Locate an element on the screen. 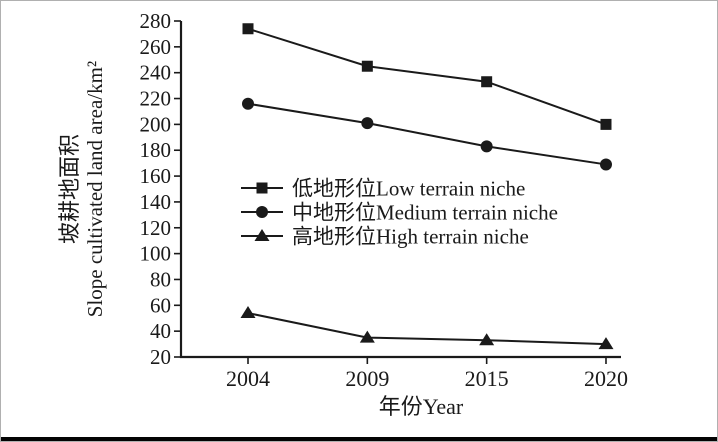  x-tick-label: 2009 is located at coordinates (367, 378).